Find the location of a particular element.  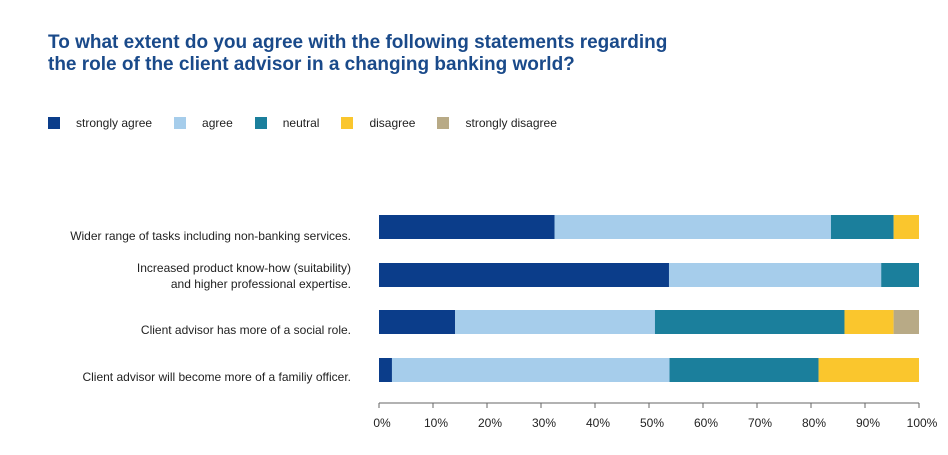

x-tick-label: 80% is located at coordinates (814, 423).